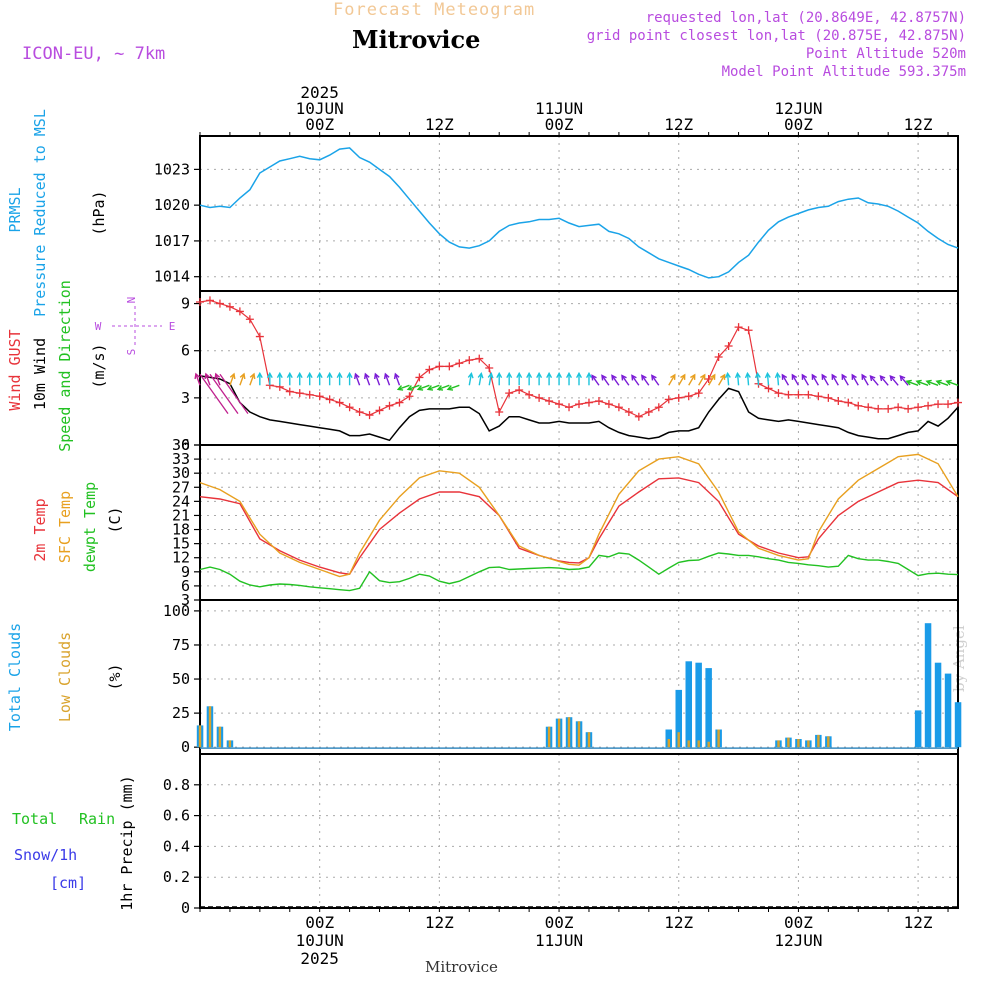  What do you see at coordinates (68, 883) in the screenshot?
I see `precip-label-cm: [cm]` at bounding box center [68, 883].